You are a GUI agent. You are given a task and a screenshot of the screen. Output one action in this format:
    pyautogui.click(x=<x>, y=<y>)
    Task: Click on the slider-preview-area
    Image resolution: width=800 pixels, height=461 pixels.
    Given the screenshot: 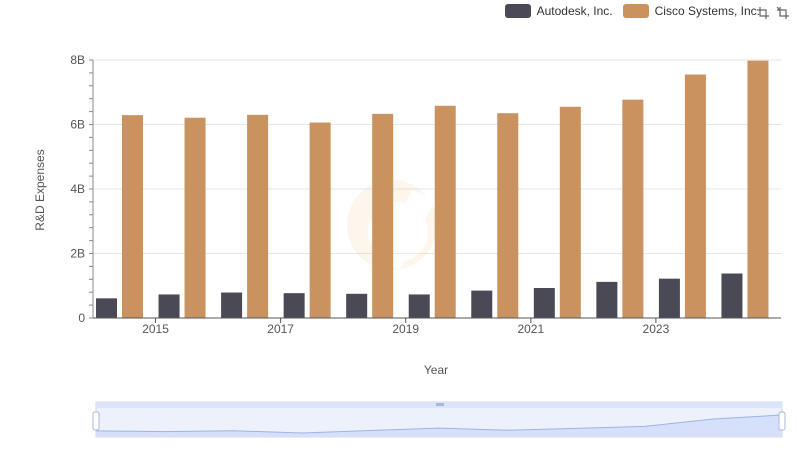 What is the action you would take?
    pyautogui.click(x=439, y=426)
    